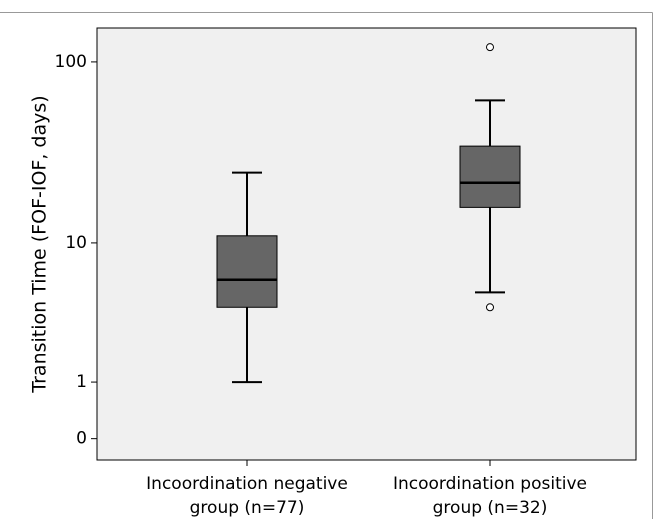 The height and width of the screenshot is (519, 654). Describe the element at coordinates (247, 508) in the screenshot. I see `x-tick-label: group (n=77)` at that location.